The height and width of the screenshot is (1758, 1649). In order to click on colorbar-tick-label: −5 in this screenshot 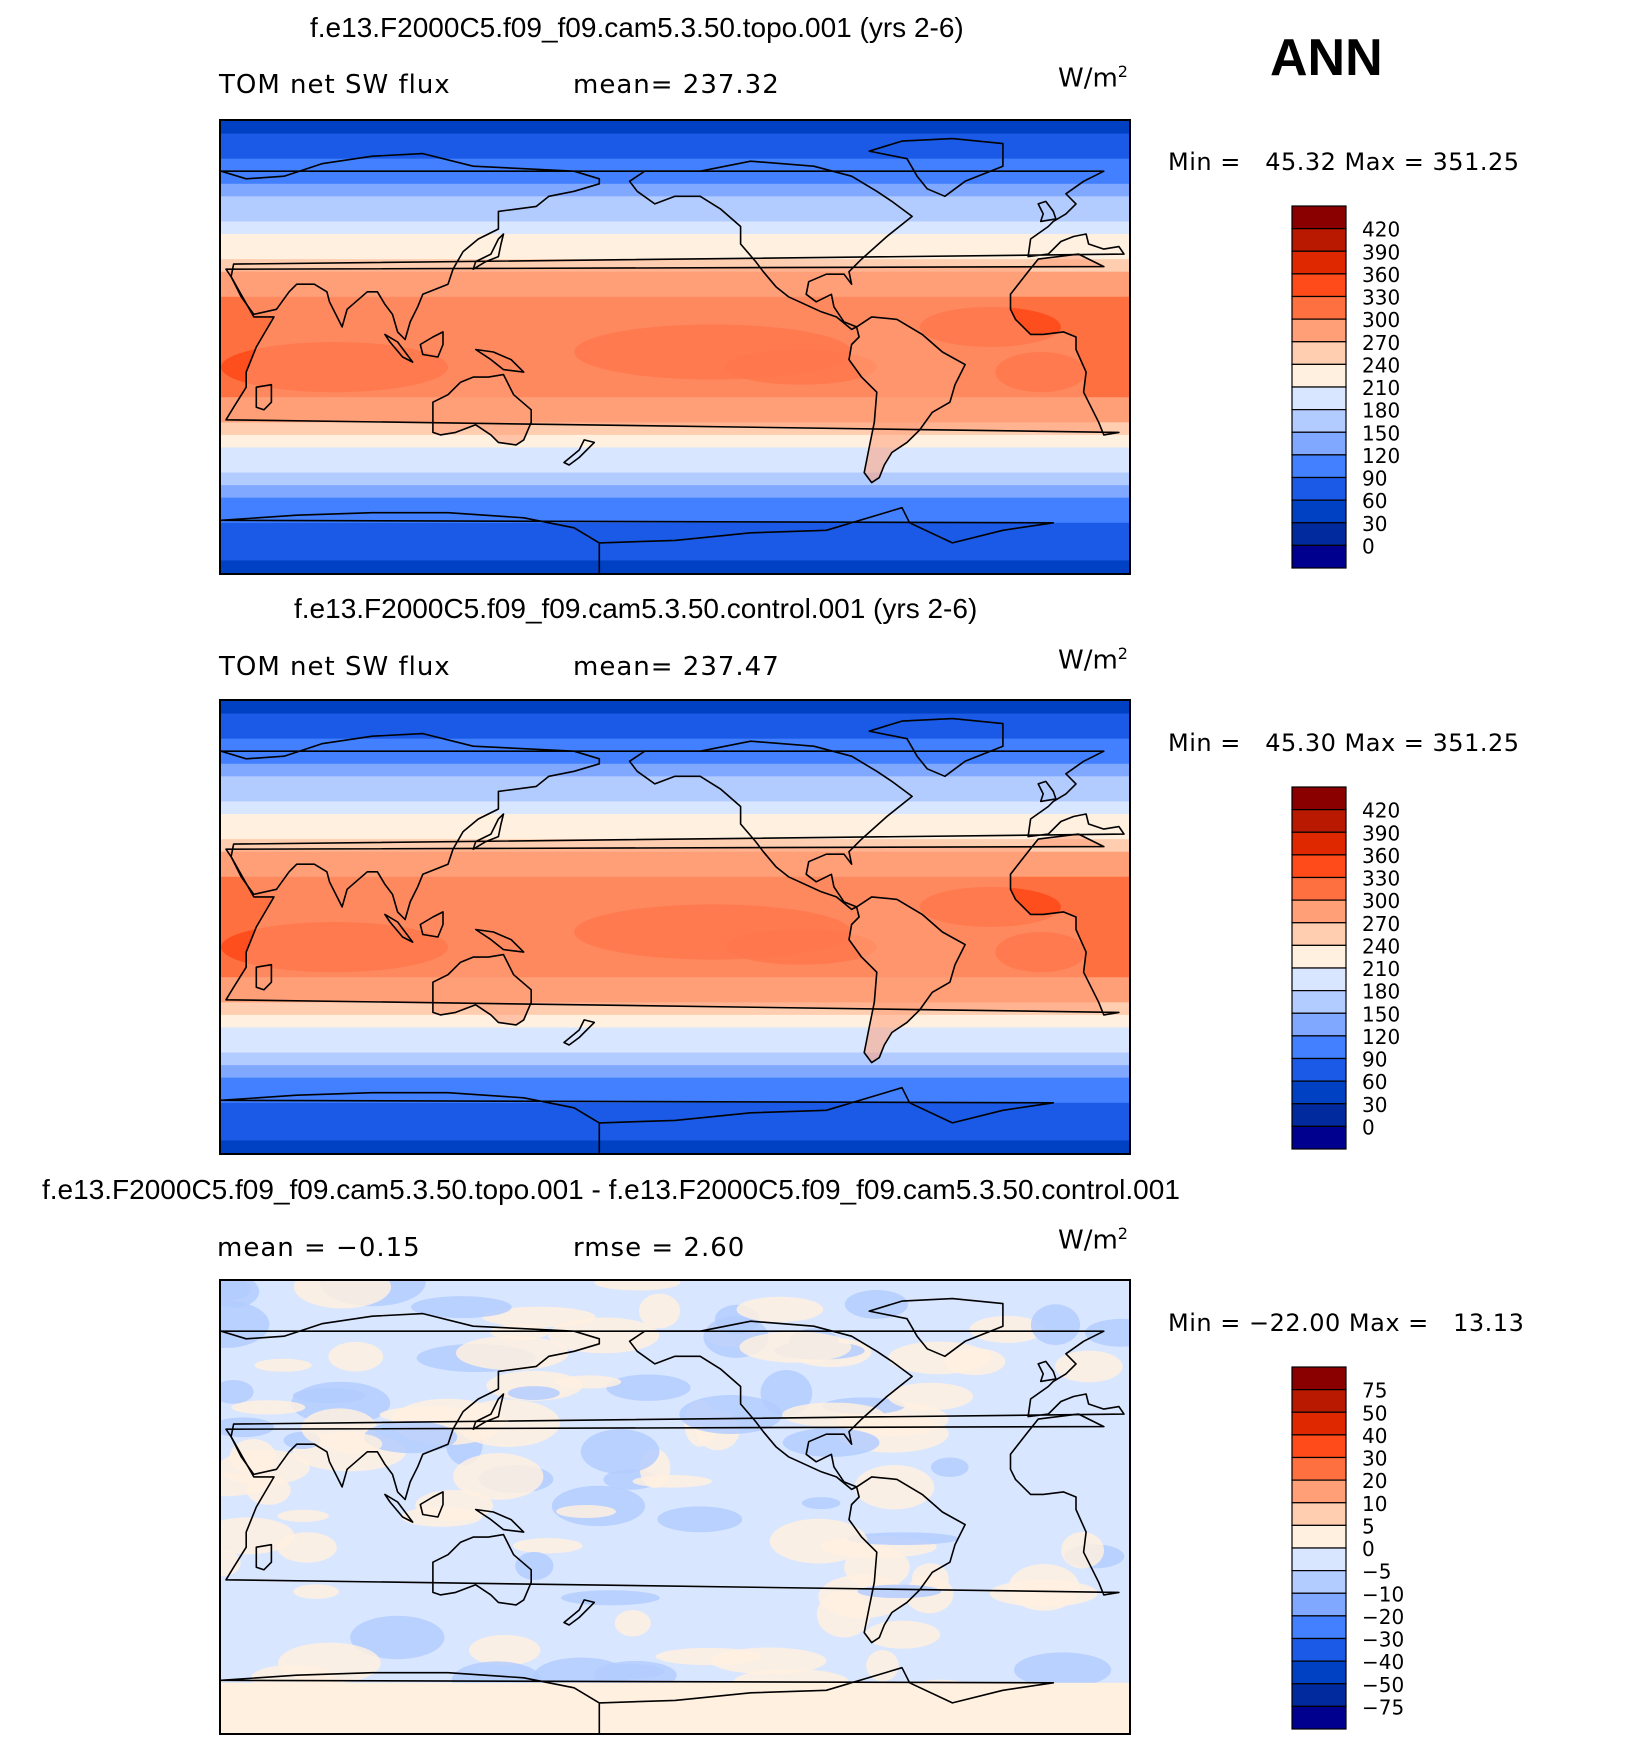, I will do `click(1376, 1572)`.